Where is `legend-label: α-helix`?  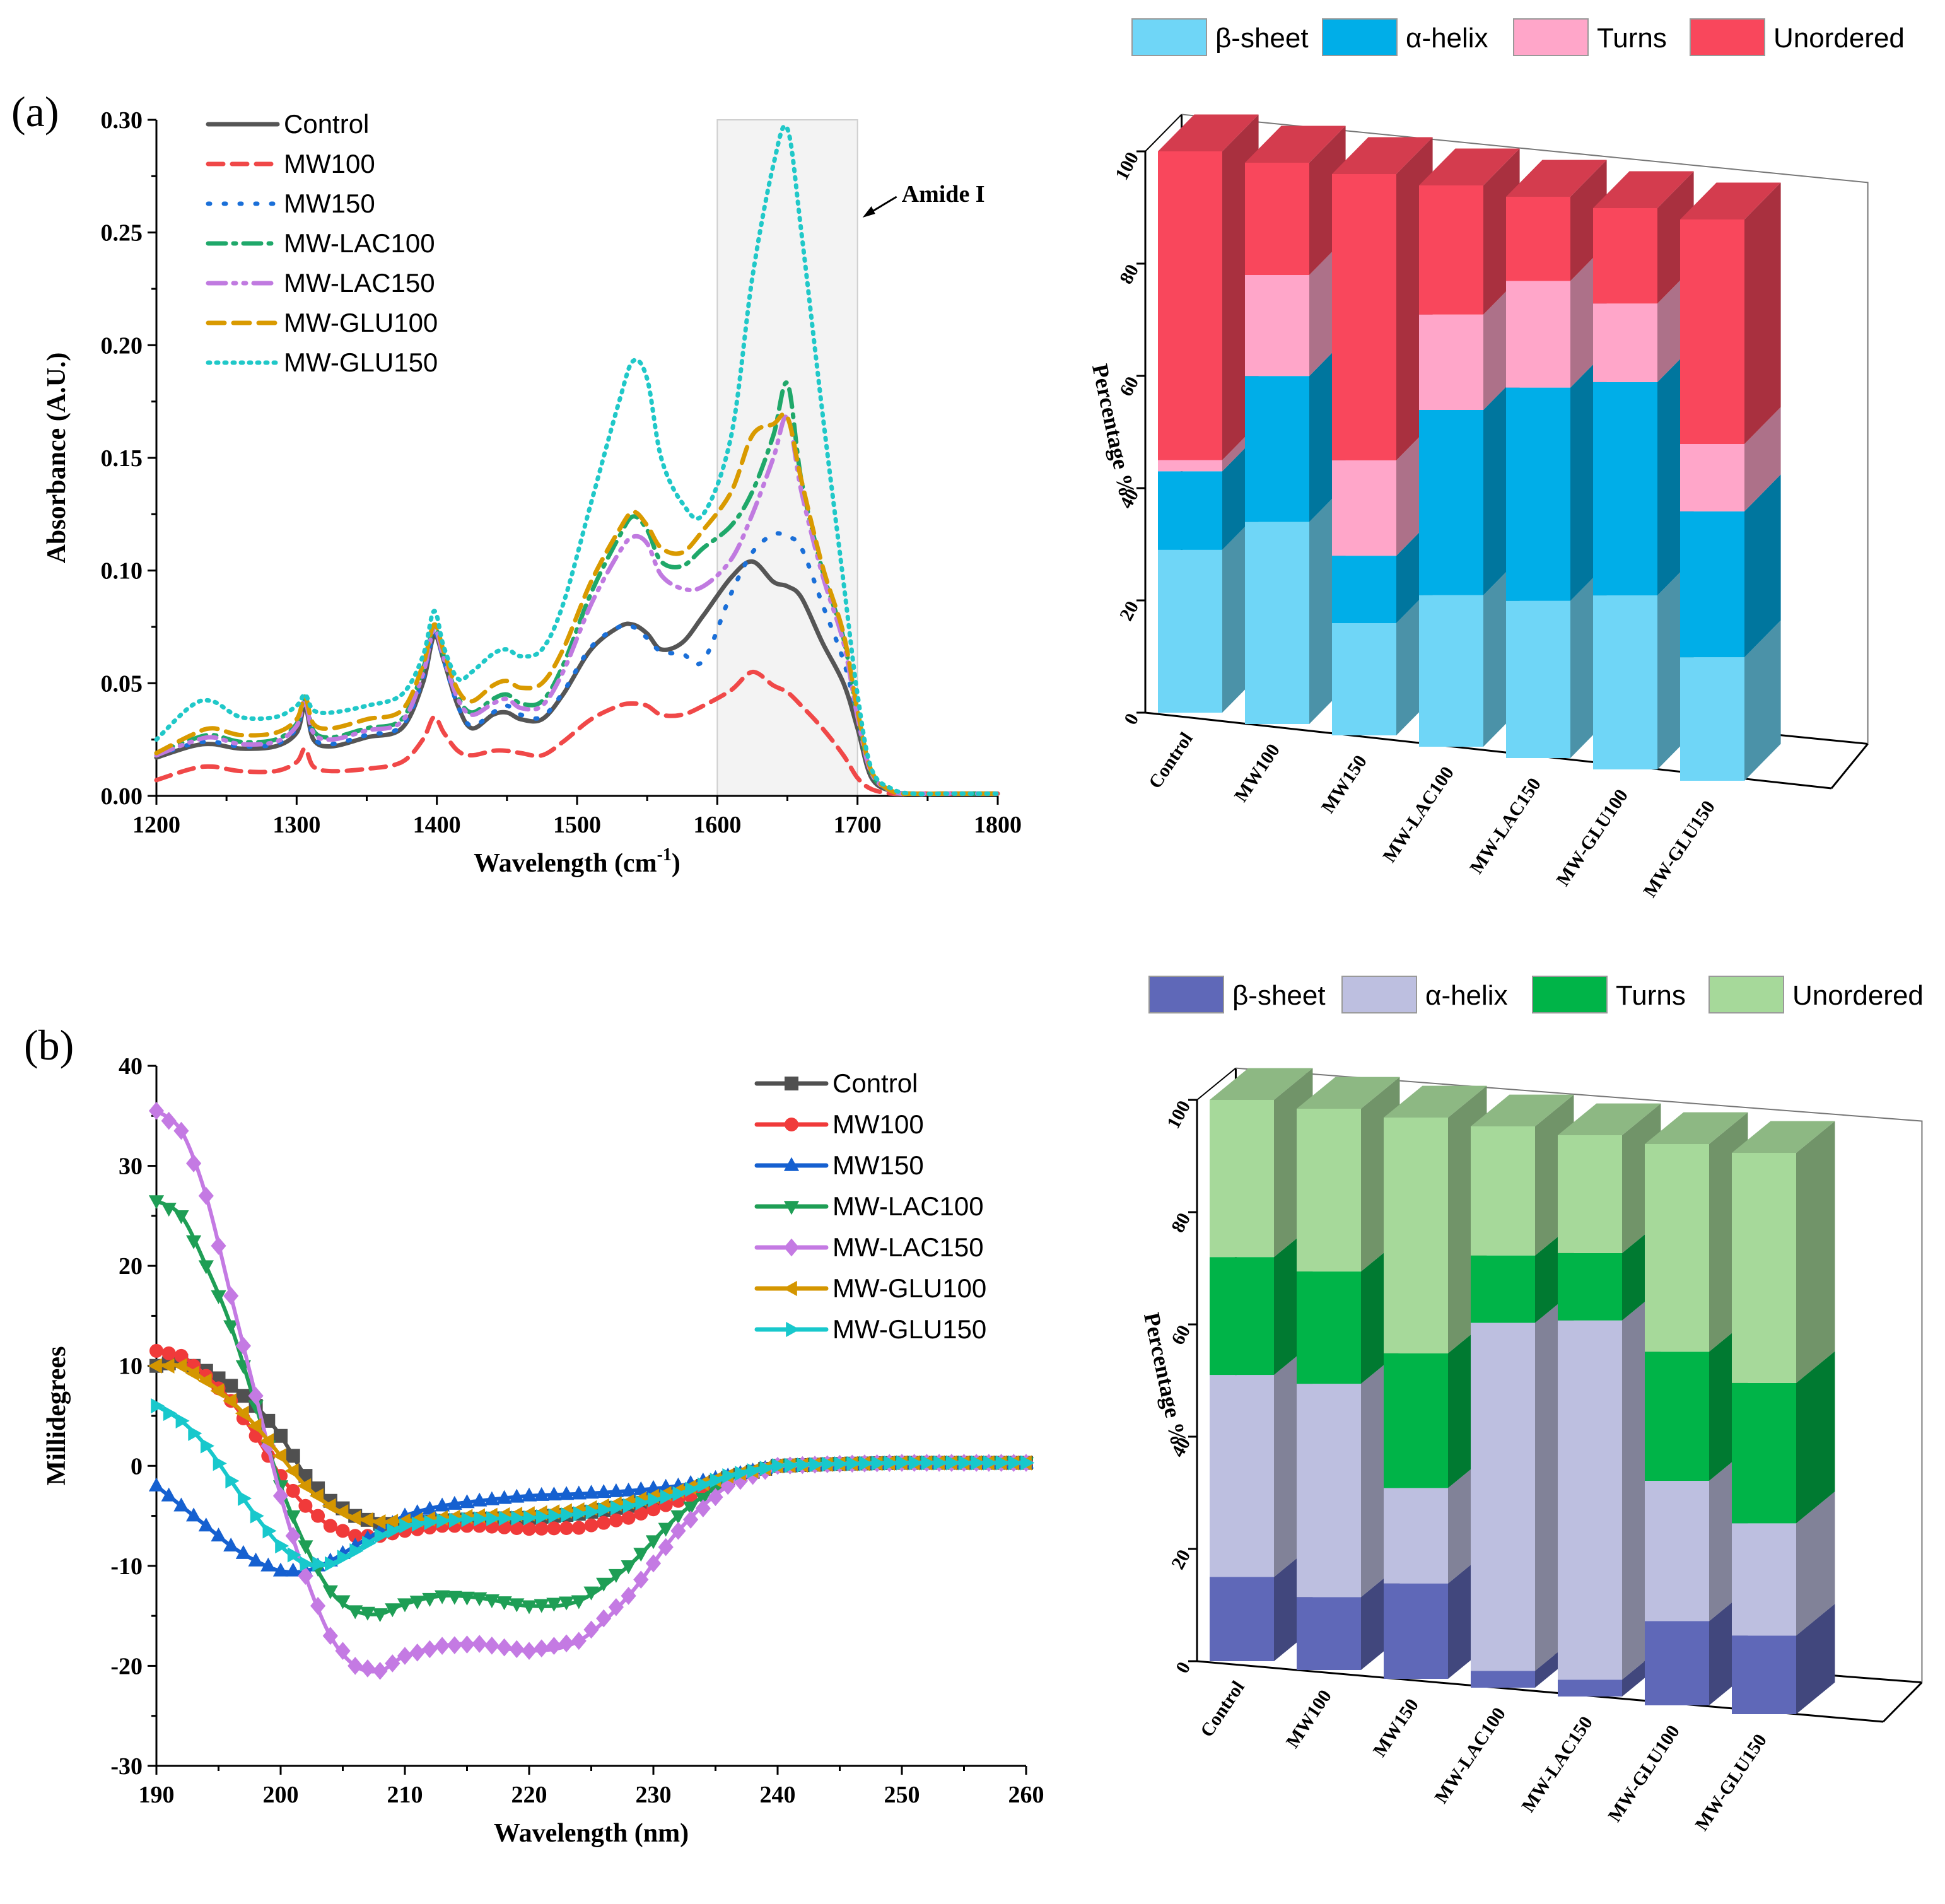
legend-label: α-helix is located at coordinates (1447, 38).